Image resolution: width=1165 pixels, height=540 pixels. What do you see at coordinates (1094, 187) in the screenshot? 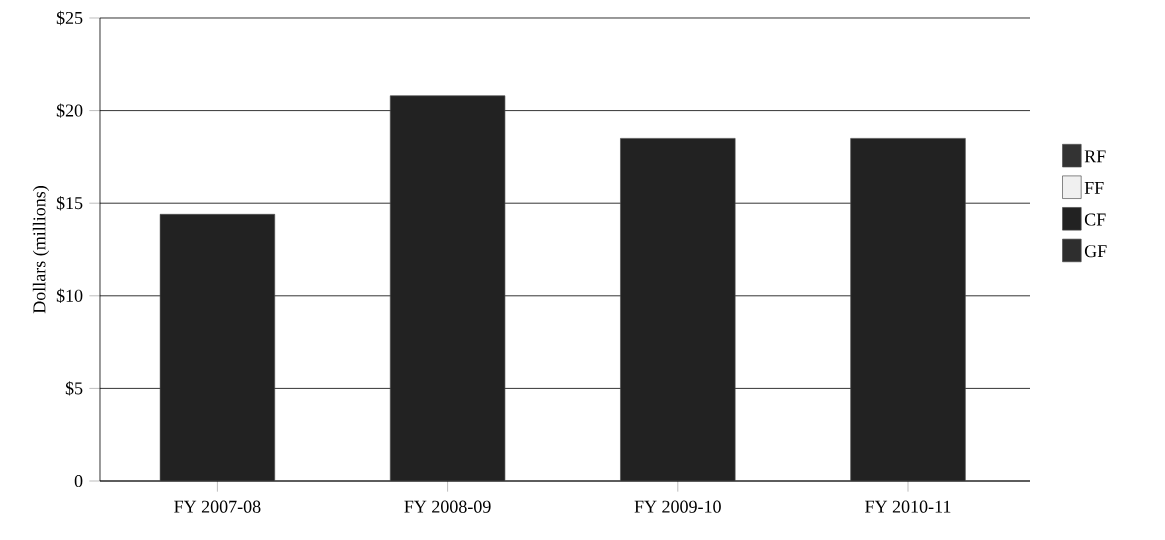
I see `legend-label: FF` at bounding box center [1094, 187].